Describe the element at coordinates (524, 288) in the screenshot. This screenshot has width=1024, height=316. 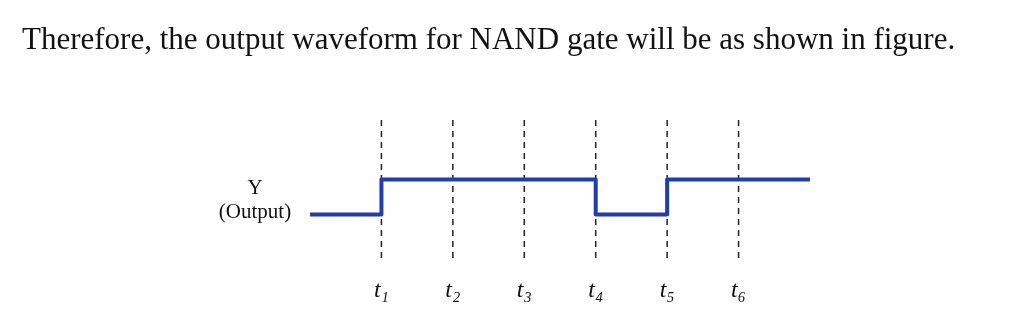
I see `x-tick-label: t₃` at that location.